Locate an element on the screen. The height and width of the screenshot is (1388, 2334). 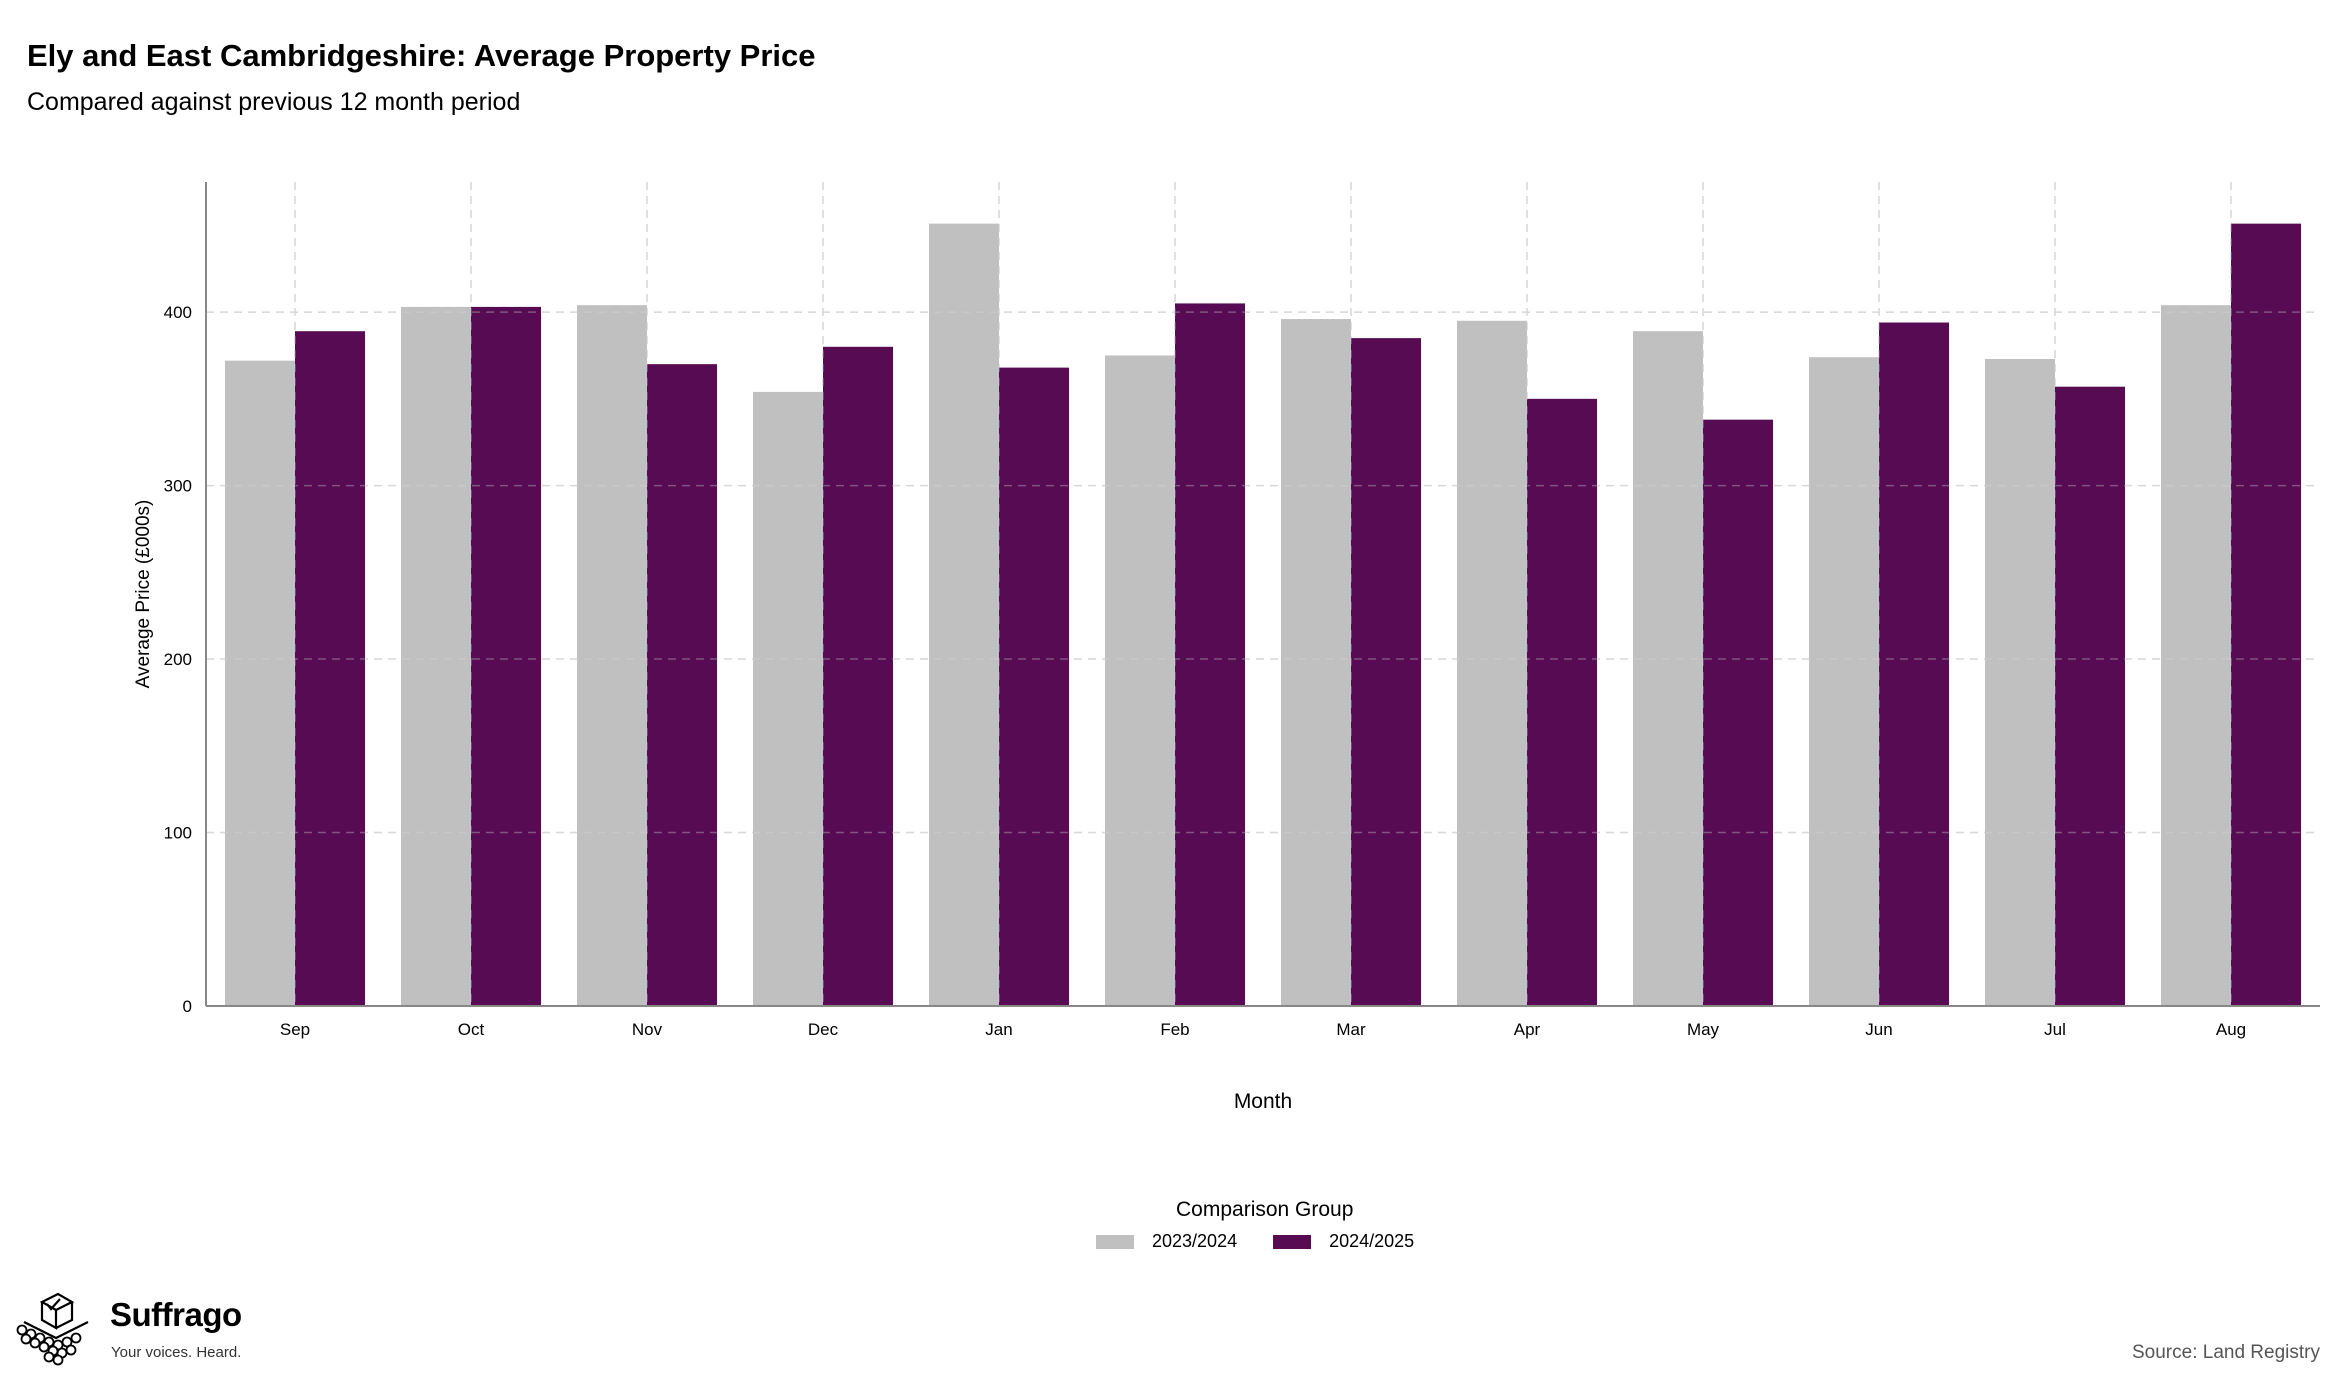
x-tick-label: Dec is located at coordinates (823, 1029).